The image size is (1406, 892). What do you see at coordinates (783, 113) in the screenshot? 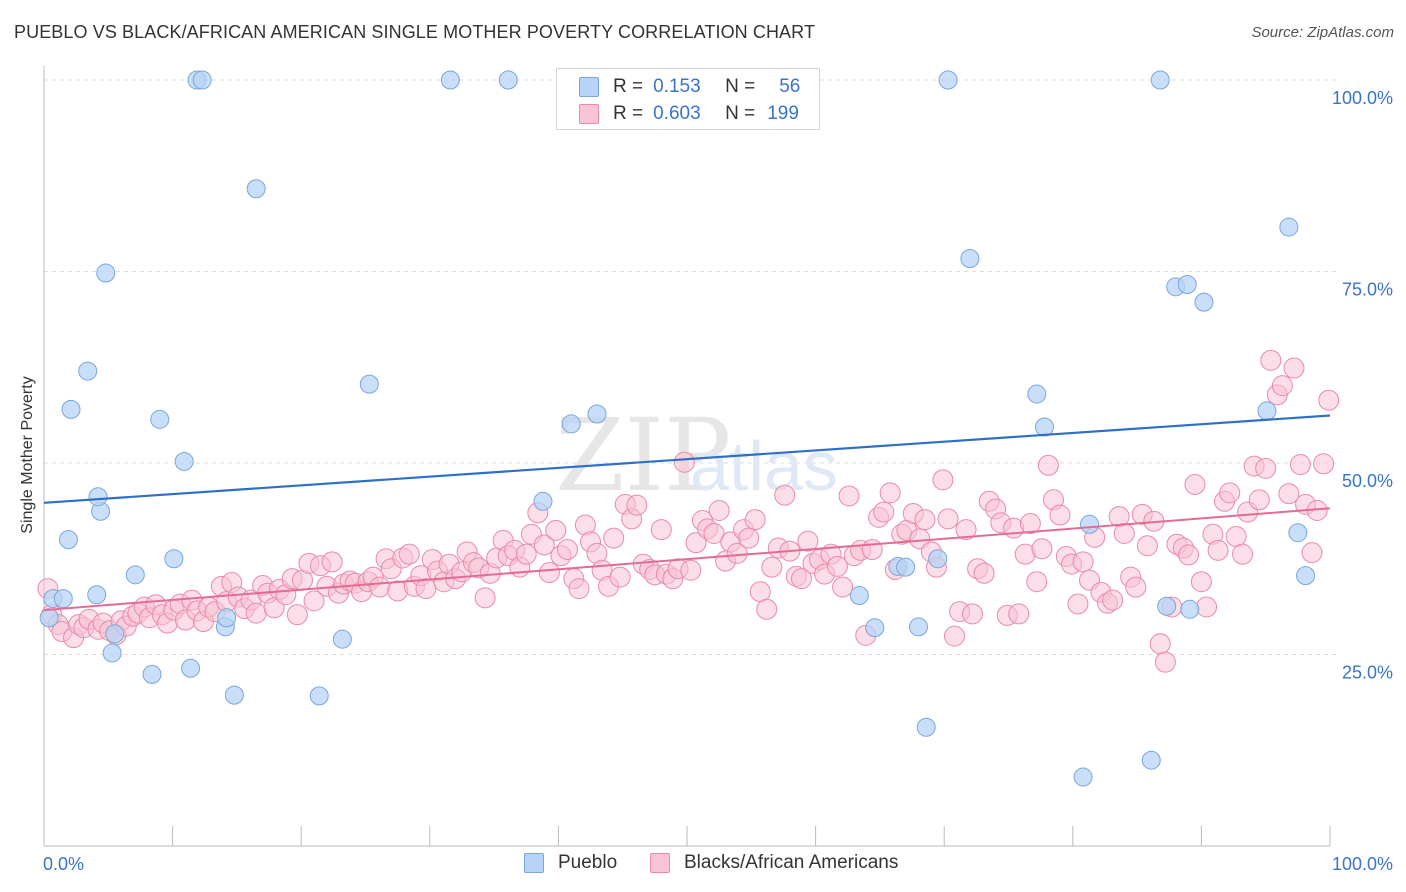
I see `n-value: 199` at bounding box center [783, 113].